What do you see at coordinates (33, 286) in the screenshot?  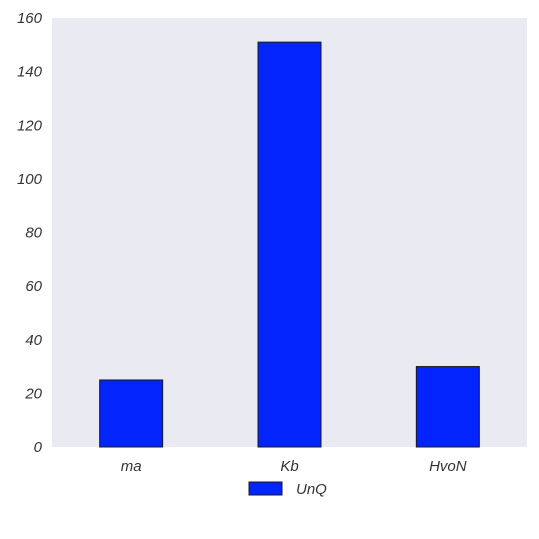 I see `y-tick-label: 60` at bounding box center [33, 286].